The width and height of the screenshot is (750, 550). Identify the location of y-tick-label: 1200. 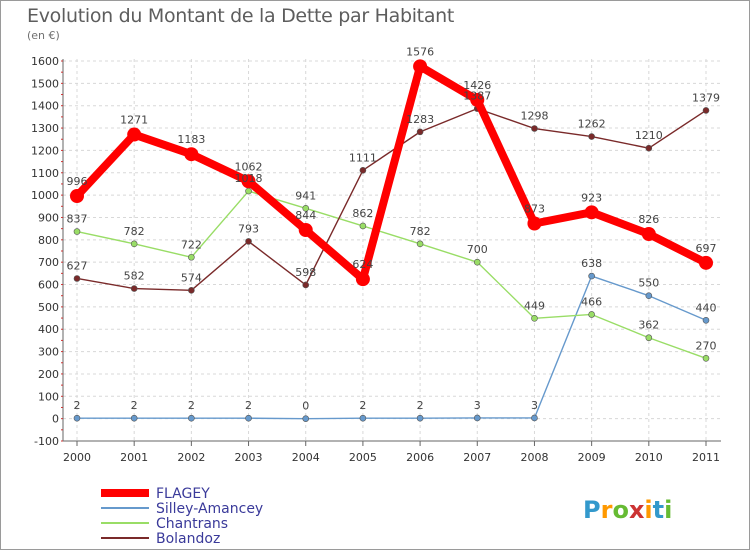
(45, 150).